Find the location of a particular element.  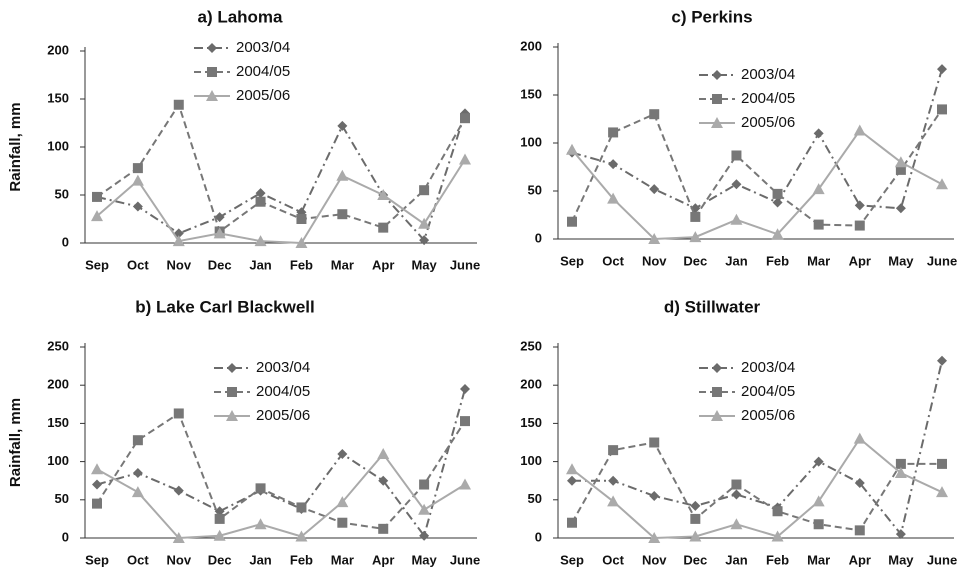

y-tick-label: 200 is located at coordinates (58, 384).